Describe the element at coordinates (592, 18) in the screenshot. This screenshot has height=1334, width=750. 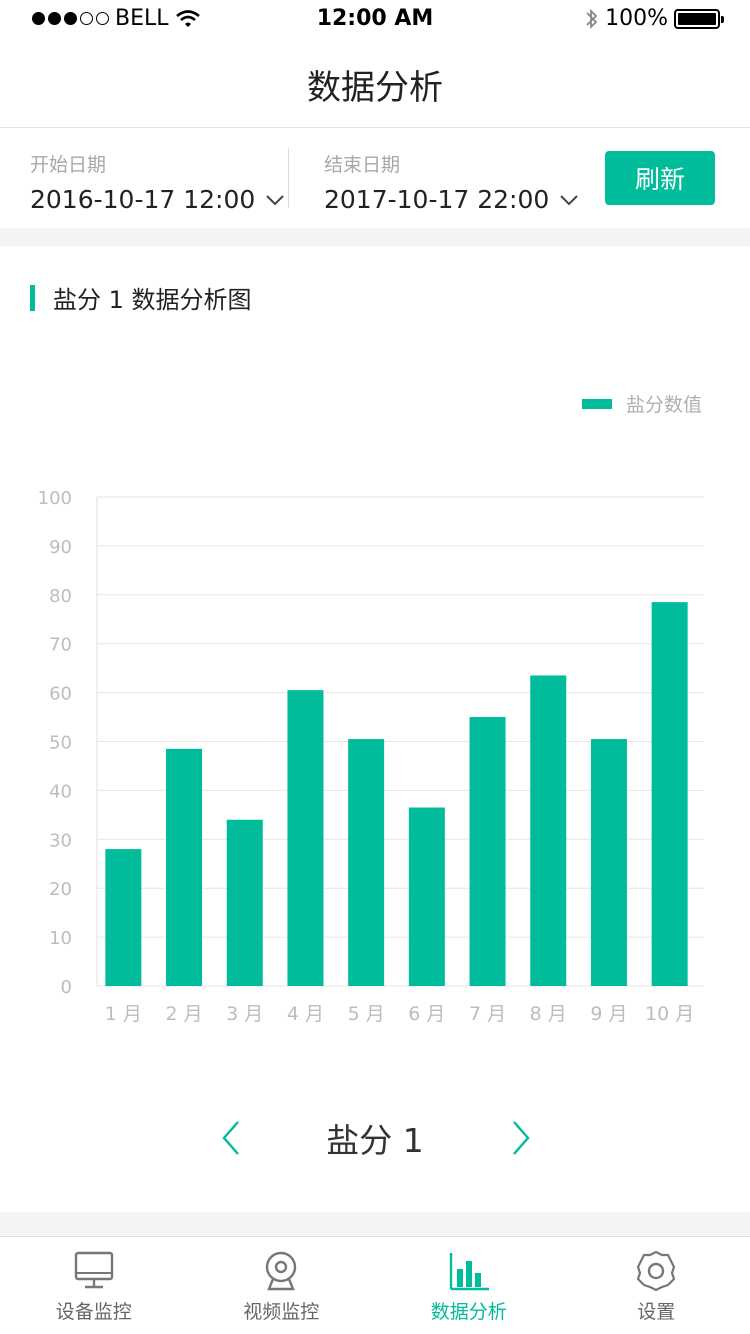
I see `bluetooth-icon` at that location.